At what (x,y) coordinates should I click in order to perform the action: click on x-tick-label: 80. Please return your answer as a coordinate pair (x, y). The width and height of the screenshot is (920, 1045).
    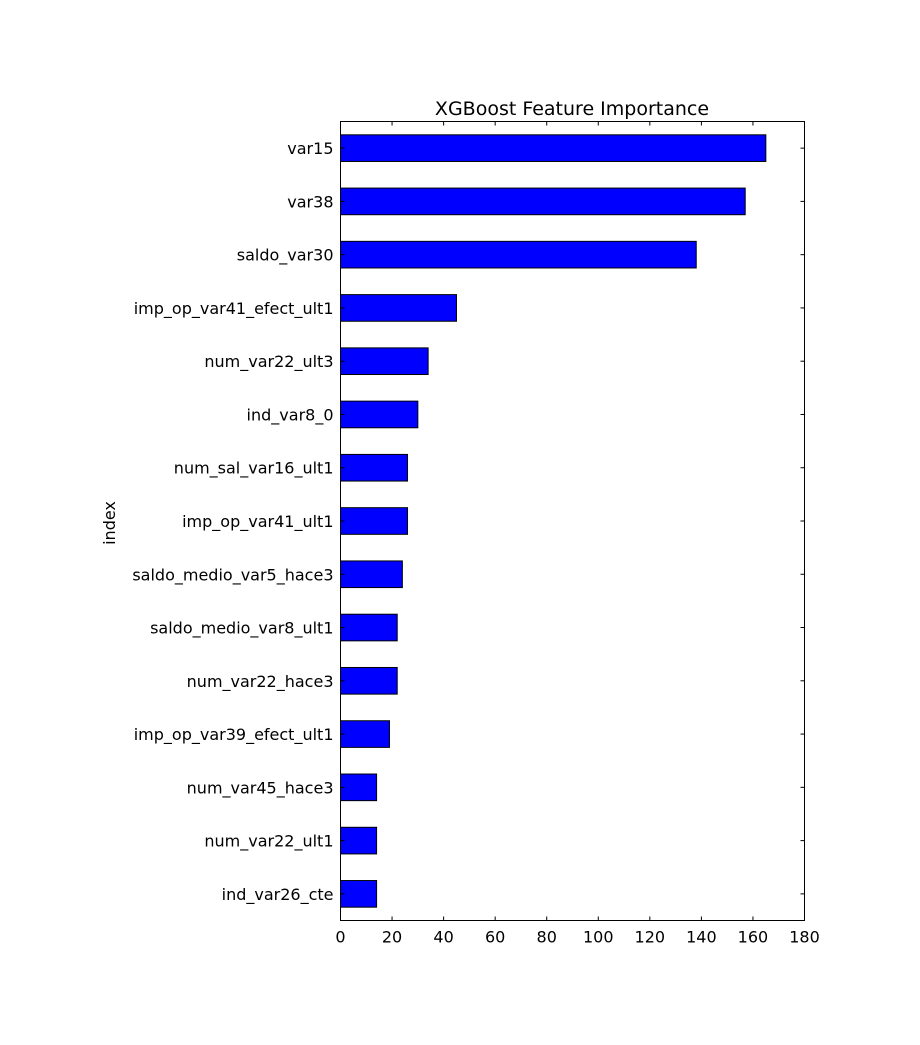
    Looking at the image, I should click on (547, 937).